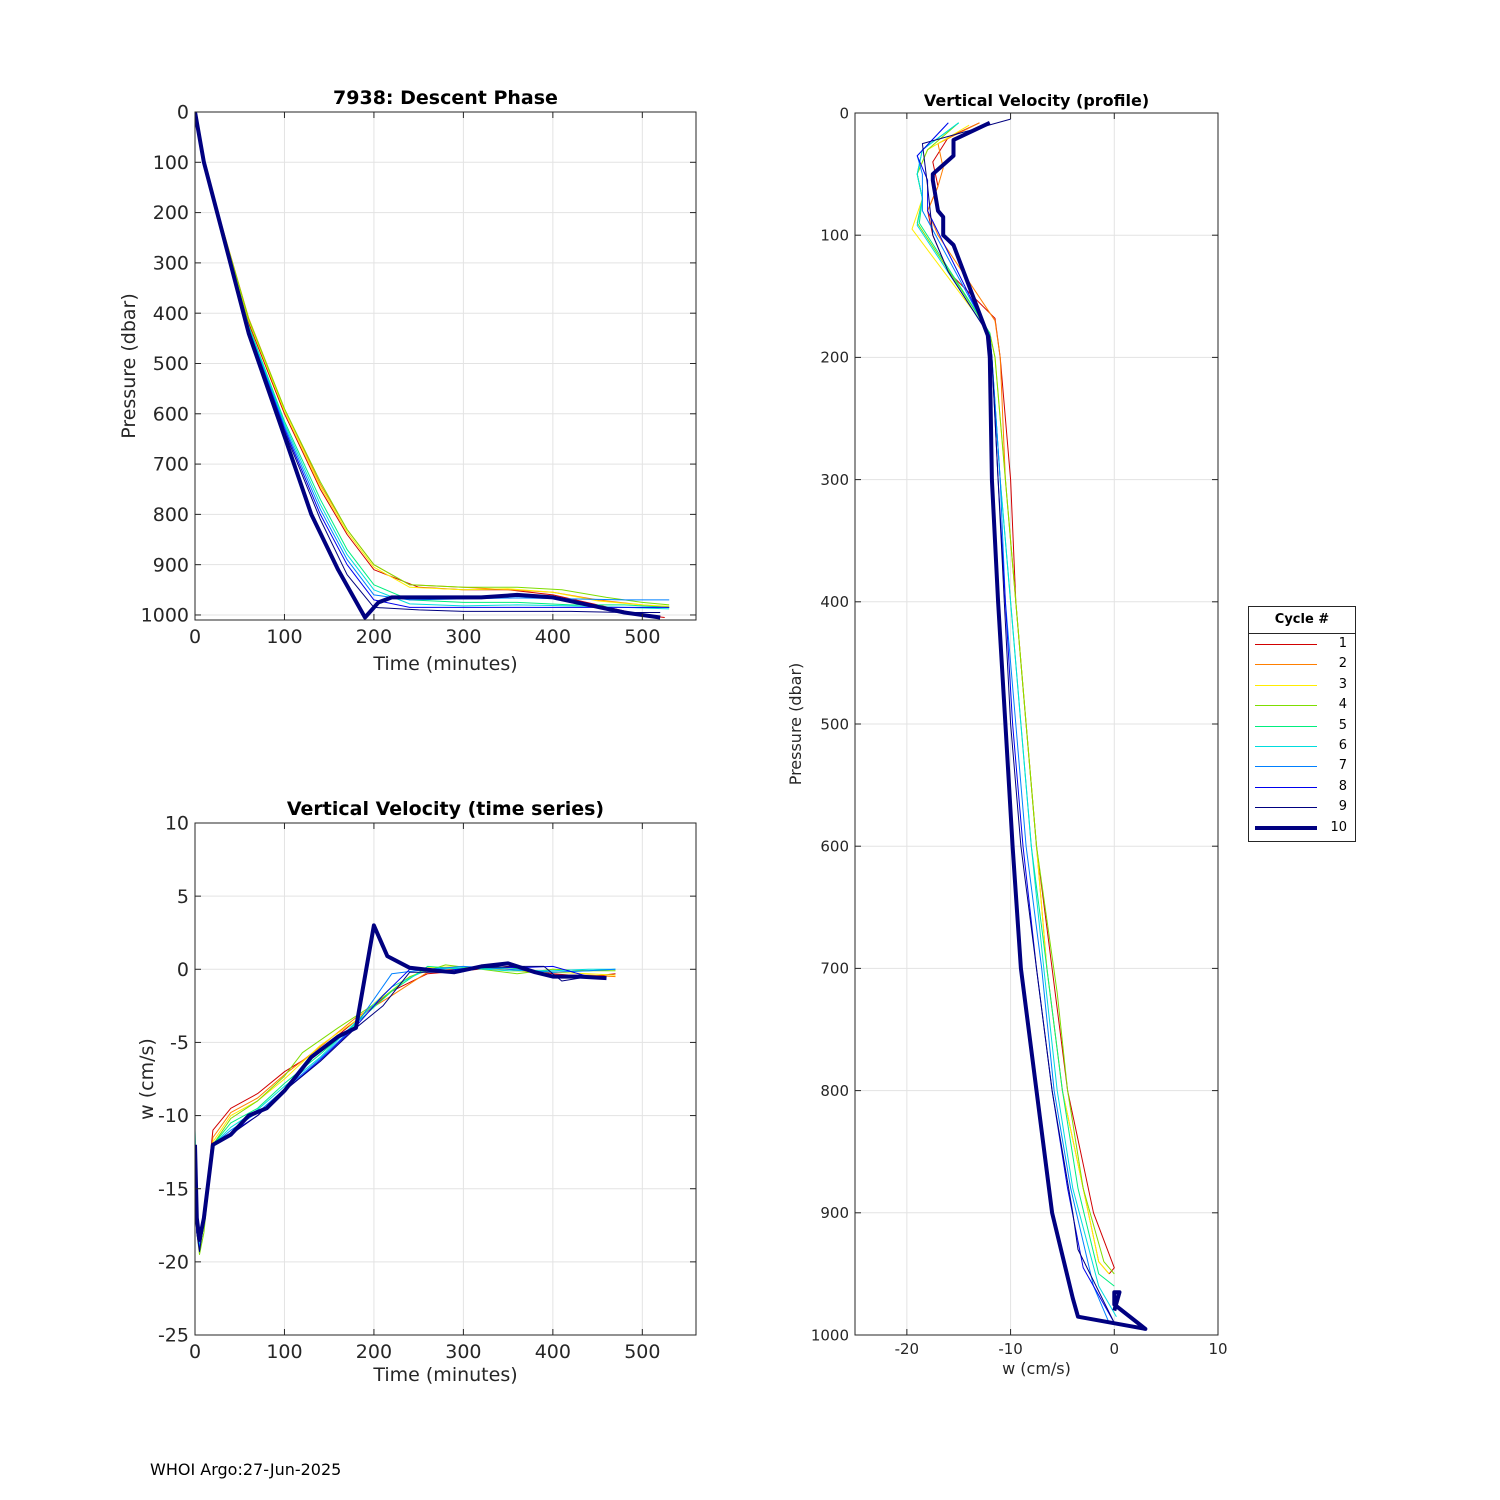 This screenshot has height=1500, width=1500. I want to click on legend-entry: 7, so click(1302, 766).